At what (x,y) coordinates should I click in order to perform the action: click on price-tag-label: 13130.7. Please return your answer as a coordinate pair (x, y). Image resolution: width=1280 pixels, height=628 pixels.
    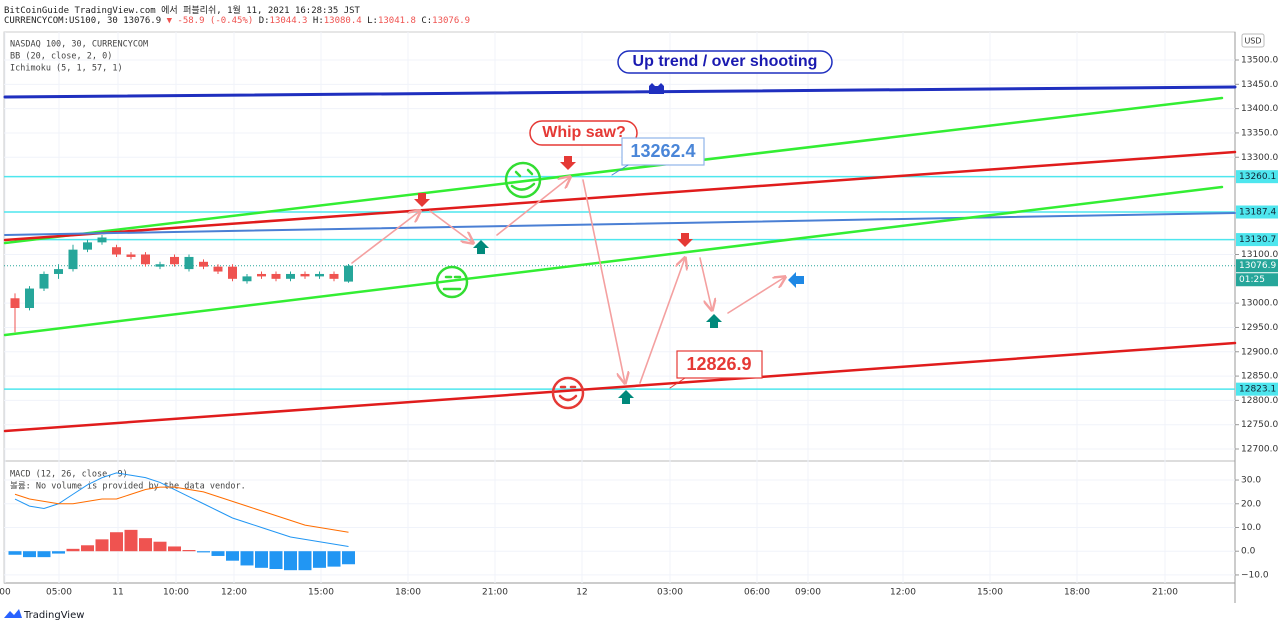
    Looking at the image, I should click on (1257, 240).